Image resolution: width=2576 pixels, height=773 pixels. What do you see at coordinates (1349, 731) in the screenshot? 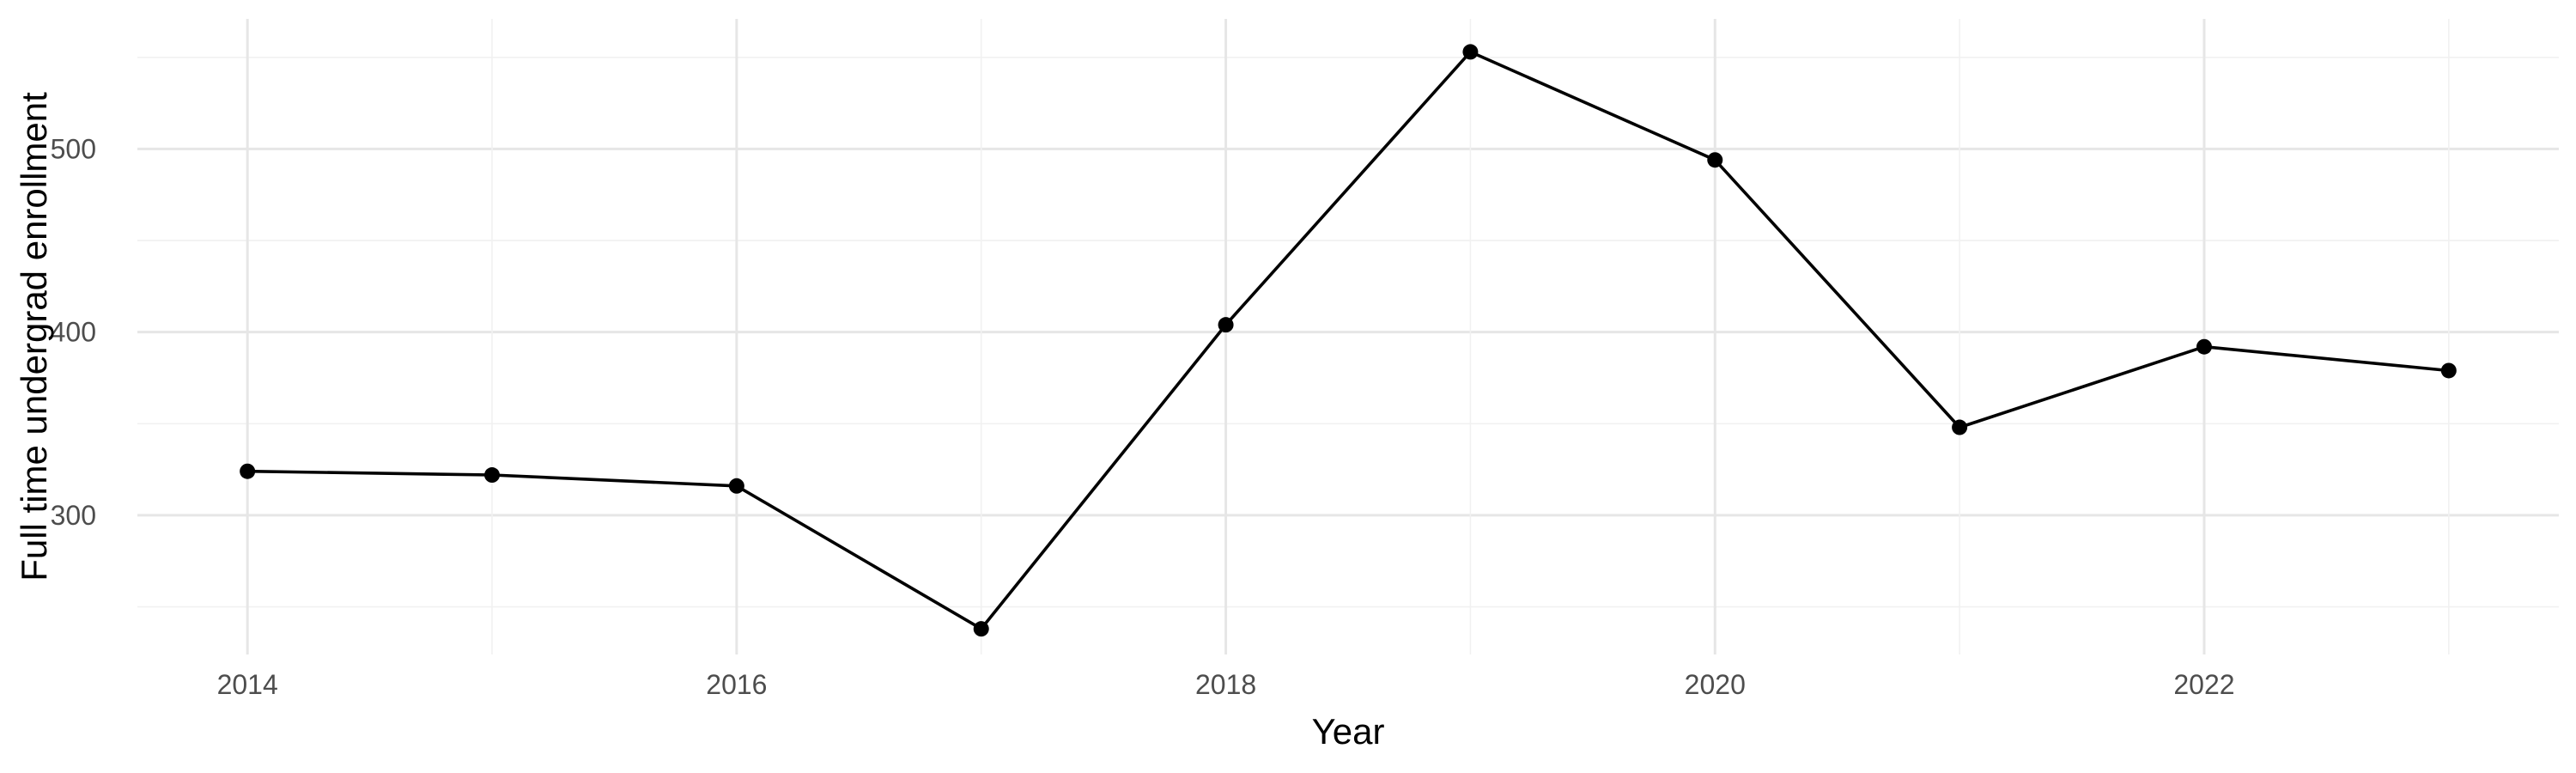
I see `x-axis-title: Year` at bounding box center [1349, 731].